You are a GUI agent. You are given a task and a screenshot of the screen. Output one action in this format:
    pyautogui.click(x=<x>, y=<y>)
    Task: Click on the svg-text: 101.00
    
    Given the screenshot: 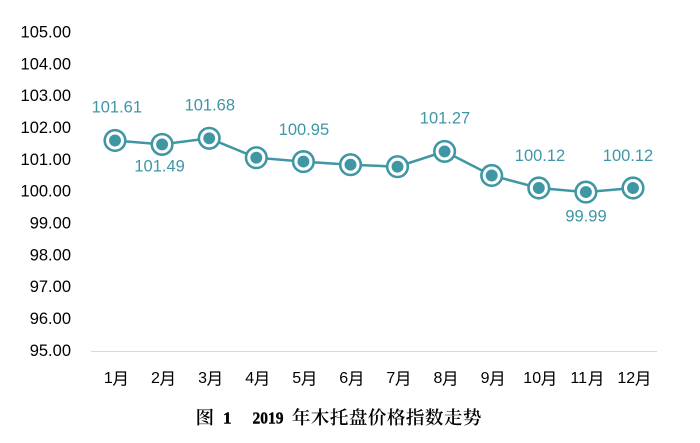 What is the action you would take?
    pyautogui.click(x=46, y=160)
    